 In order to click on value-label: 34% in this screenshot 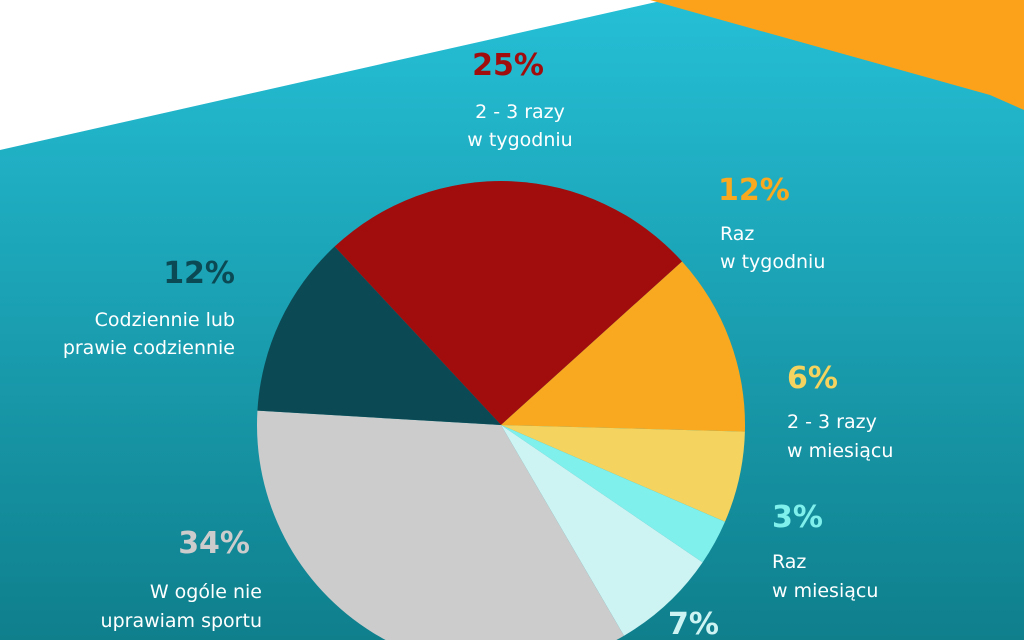, I will do `click(214, 543)`.